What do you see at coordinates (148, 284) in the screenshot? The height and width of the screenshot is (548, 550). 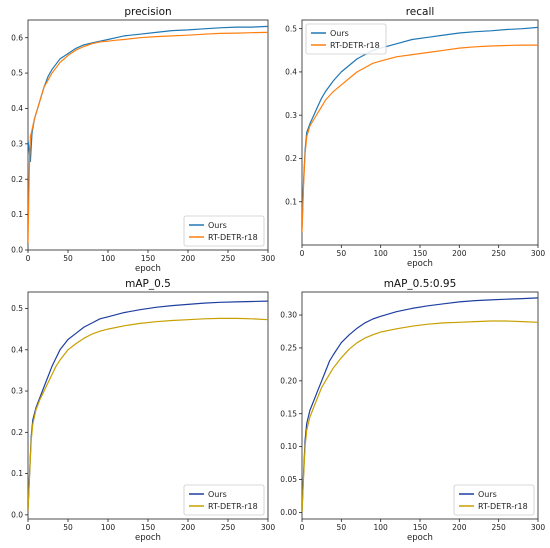 I see `plot-title: mAP_0.5` at bounding box center [148, 284].